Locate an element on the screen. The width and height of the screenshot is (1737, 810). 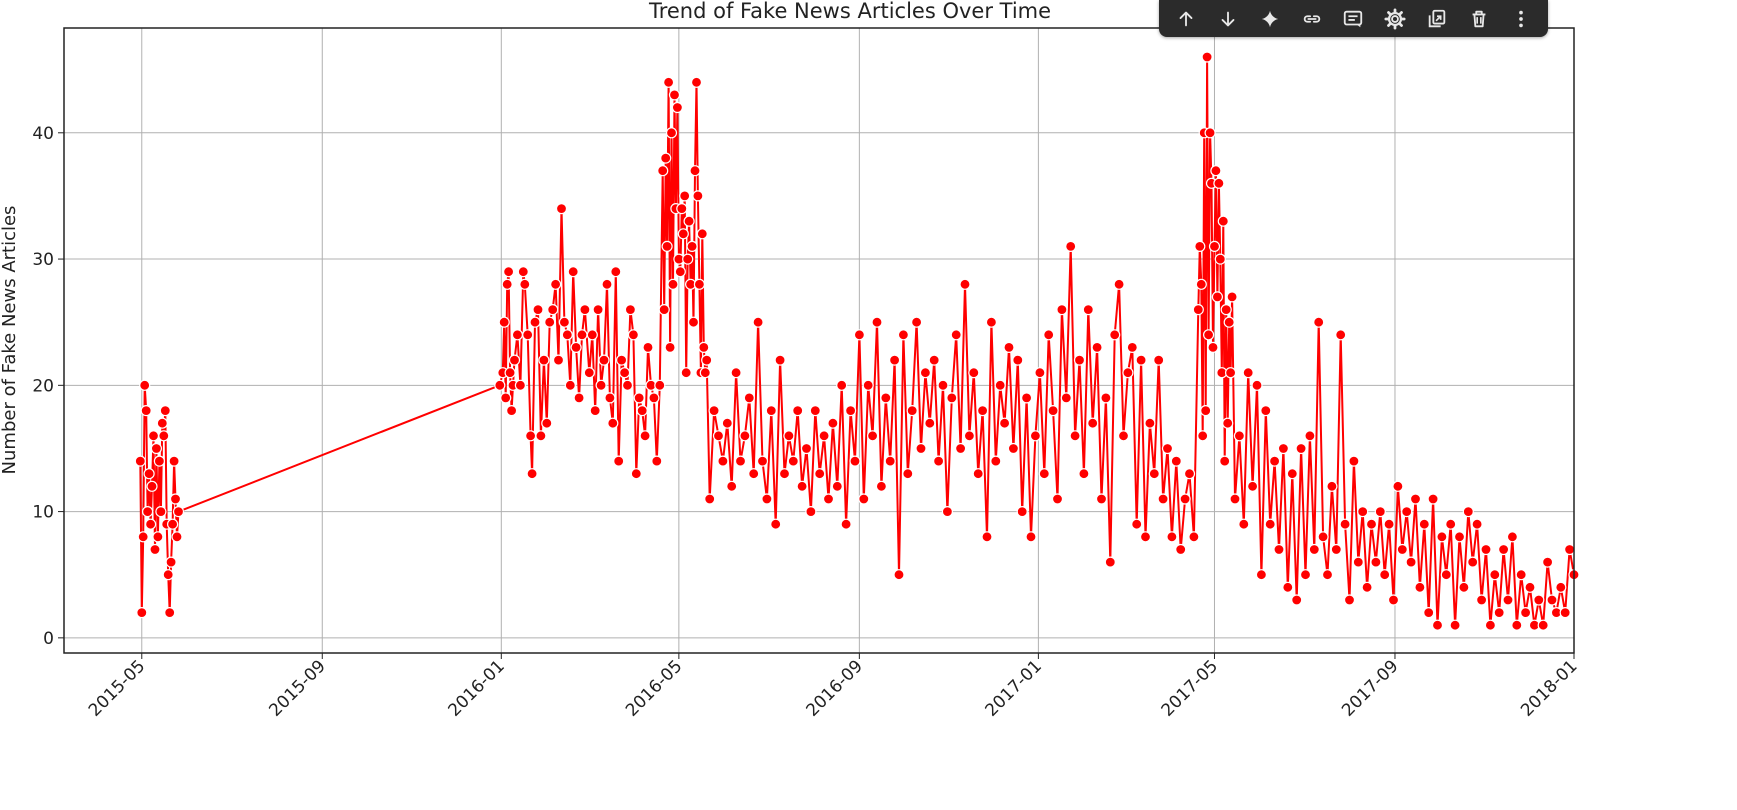
y-tick-label: 0 is located at coordinates (48, 639).